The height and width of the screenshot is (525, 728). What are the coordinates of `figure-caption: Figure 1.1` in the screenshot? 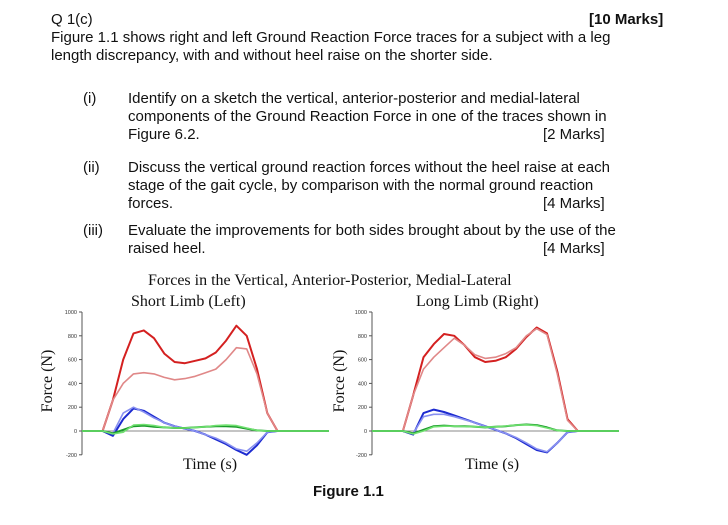 It's located at (348, 491).